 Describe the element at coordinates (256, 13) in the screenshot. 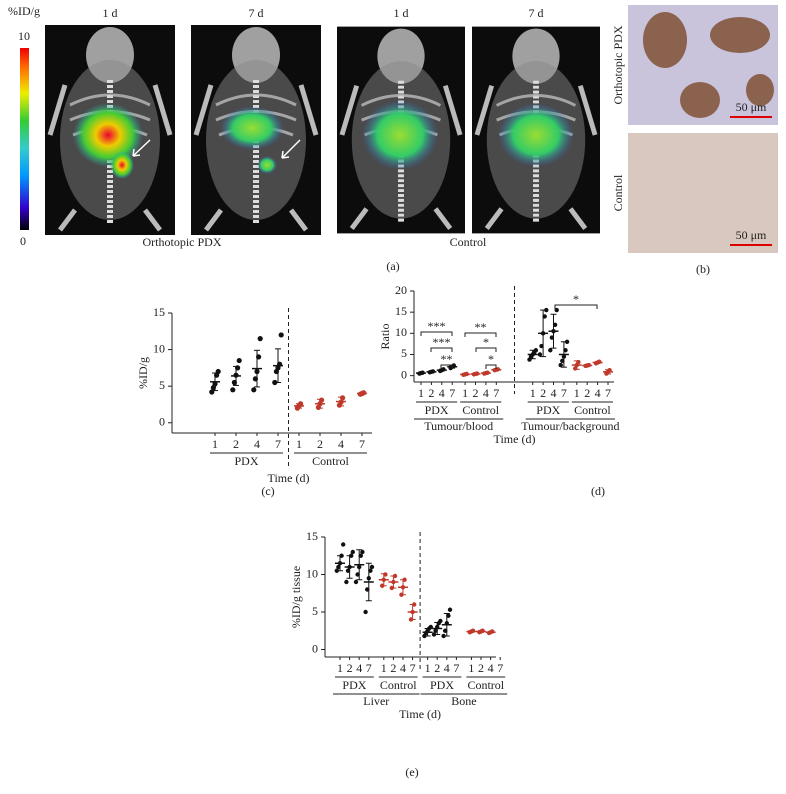

I see `image-label: 7 d` at that location.